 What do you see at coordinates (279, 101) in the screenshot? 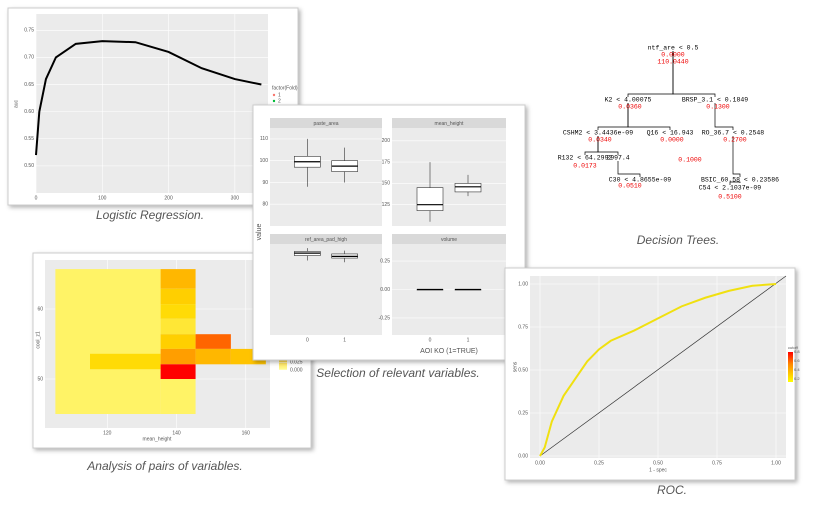
I see `legend-label: 2` at bounding box center [279, 101].